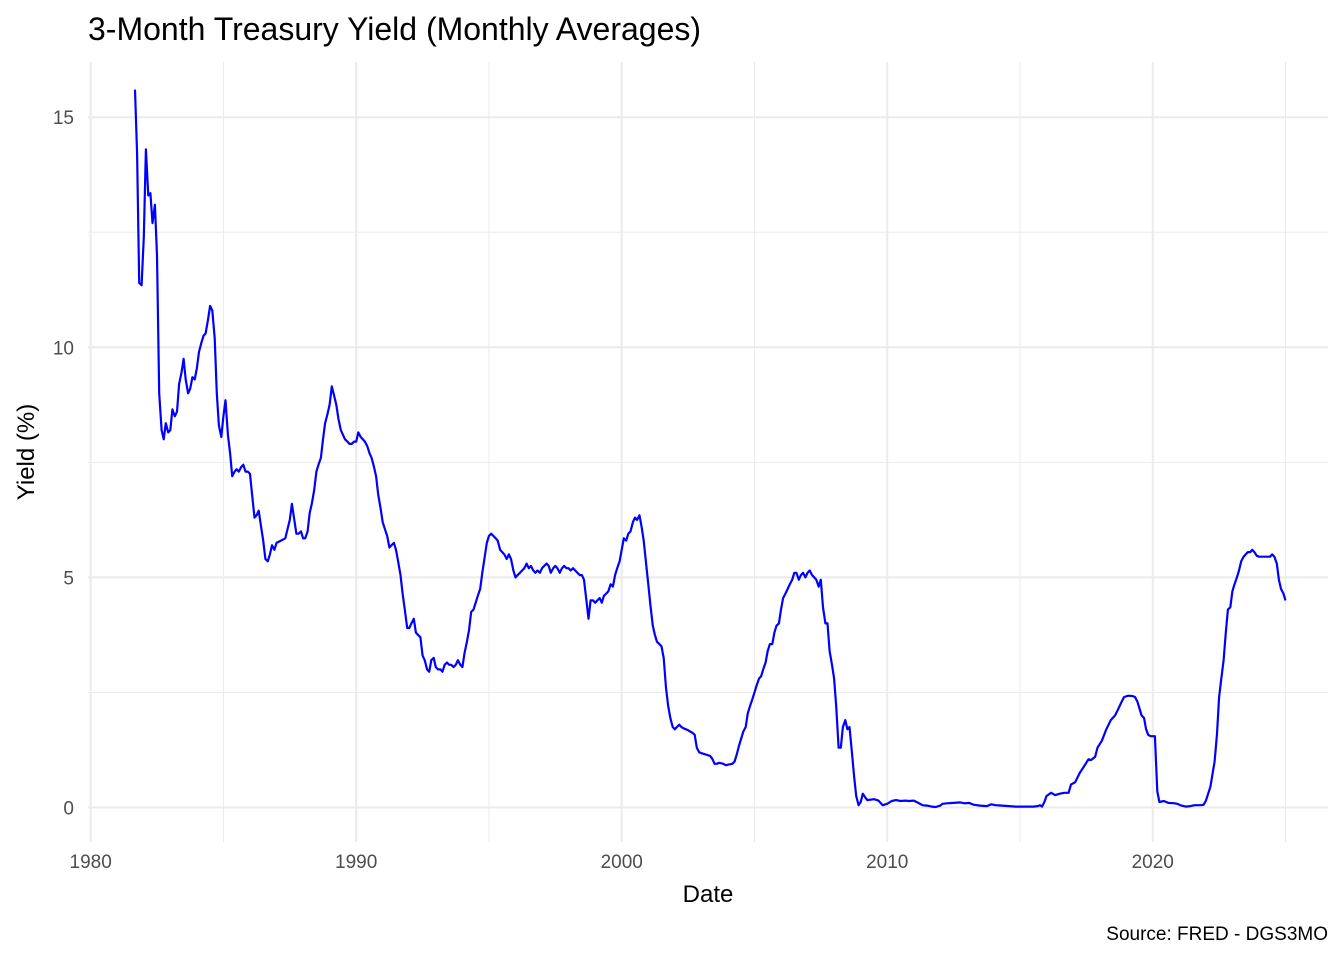 This screenshot has height=965, width=1344. I want to click on x-tick-label: 2000, so click(622, 862).